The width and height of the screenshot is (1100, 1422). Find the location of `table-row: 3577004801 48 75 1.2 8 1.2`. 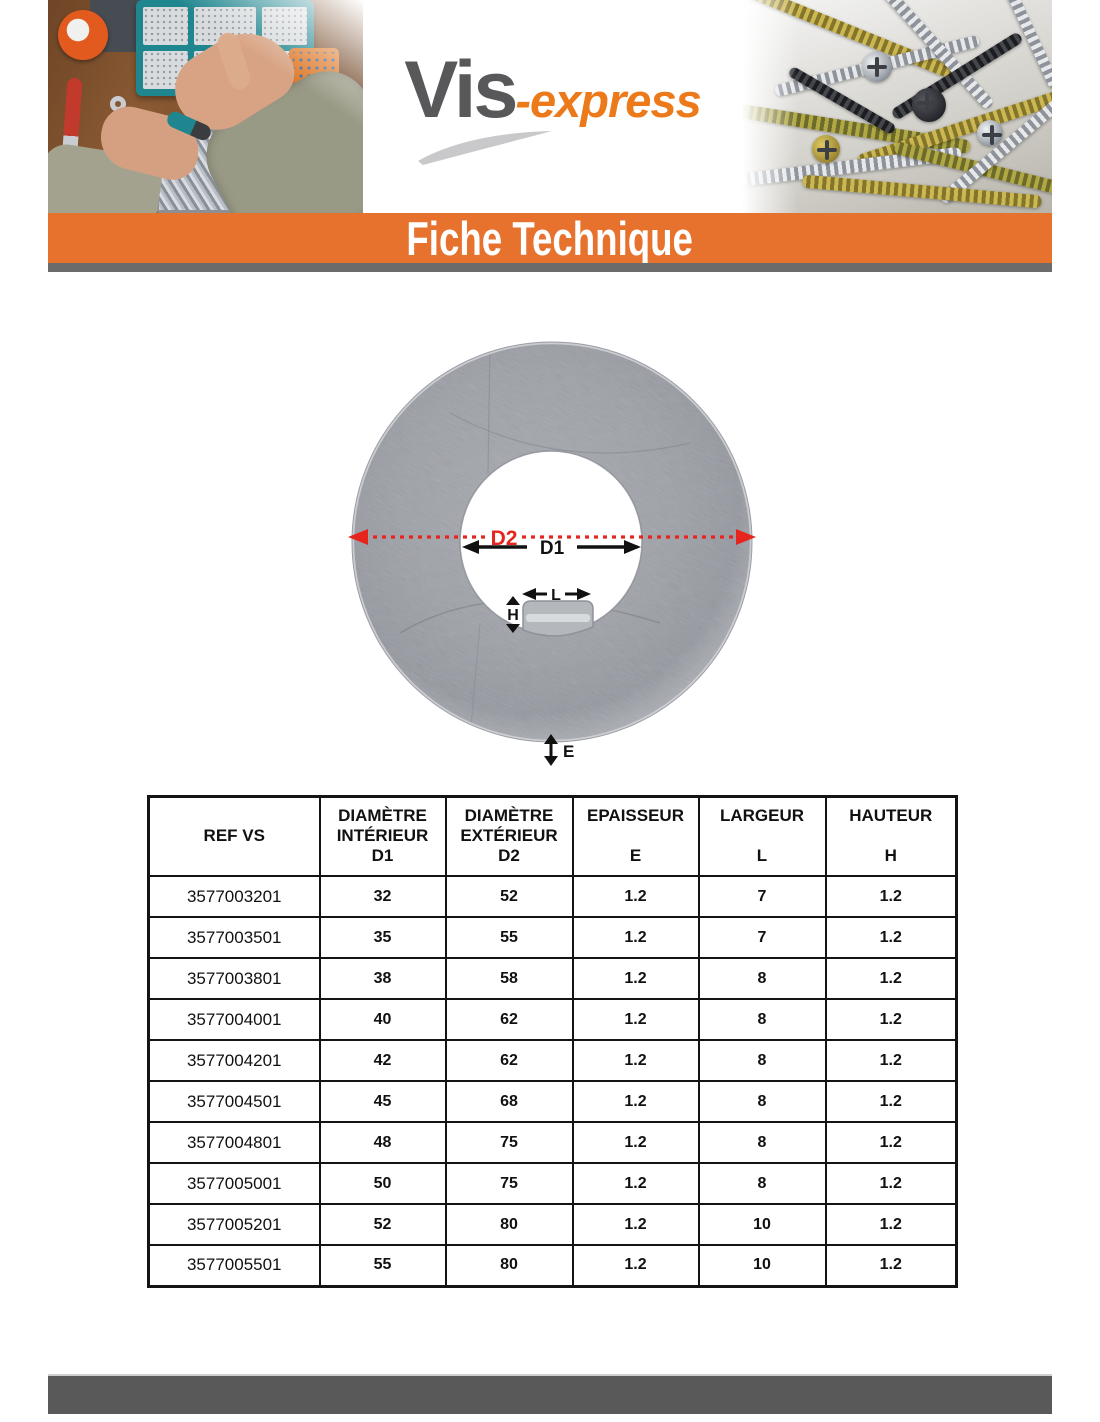

table-row: 3577004801 48 75 1.2 8 1.2 is located at coordinates (552, 1143).